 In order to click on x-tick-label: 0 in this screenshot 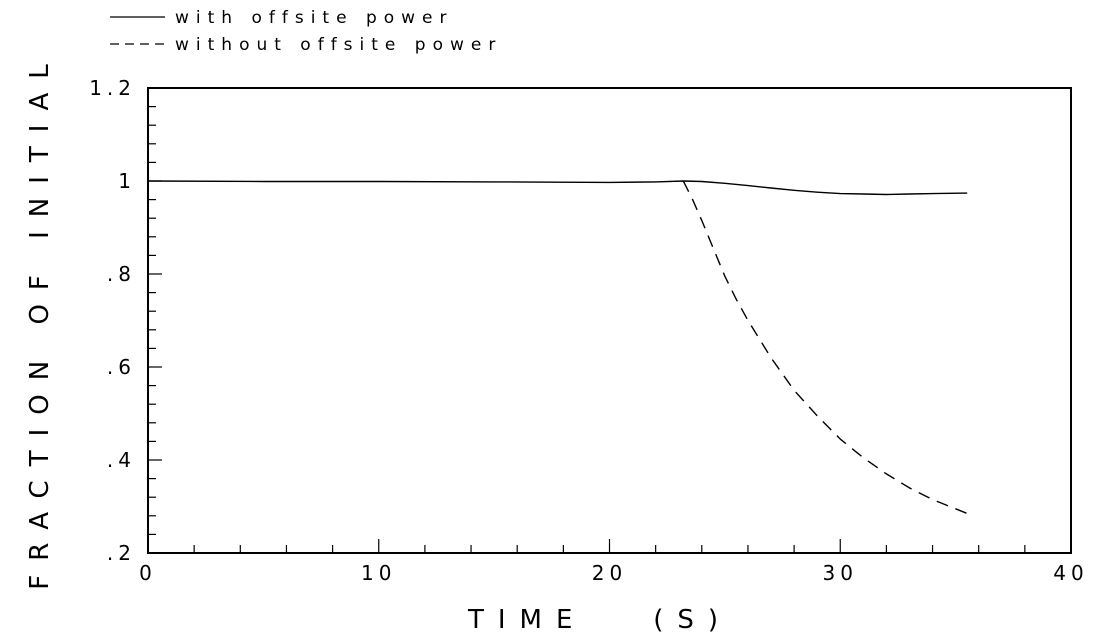, I will do `click(148, 573)`.